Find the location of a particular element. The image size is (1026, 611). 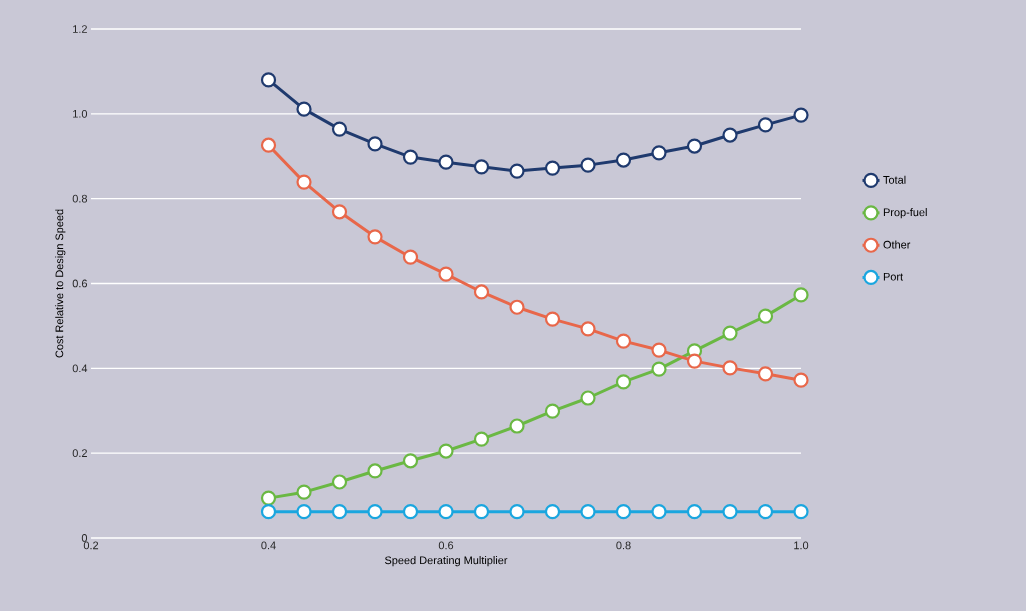

y-tick-label: 0 is located at coordinates (84, 538).